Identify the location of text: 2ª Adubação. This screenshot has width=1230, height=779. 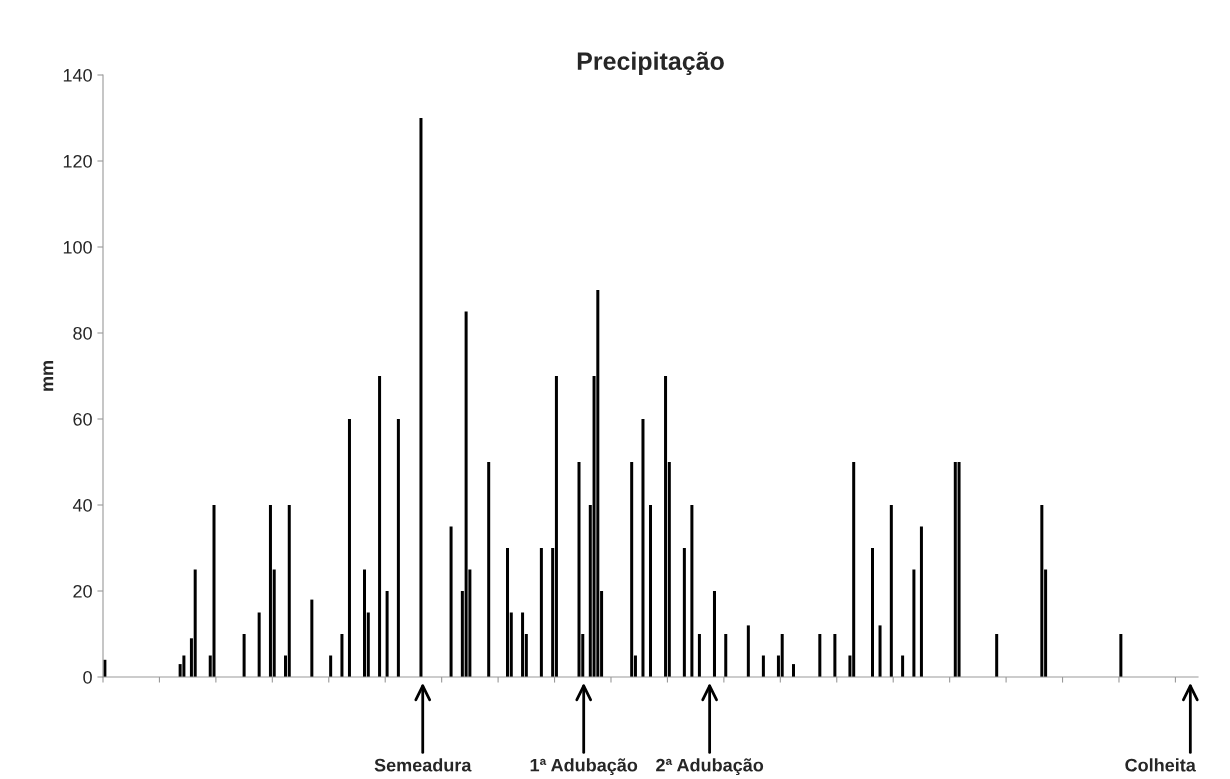
(710, 767).